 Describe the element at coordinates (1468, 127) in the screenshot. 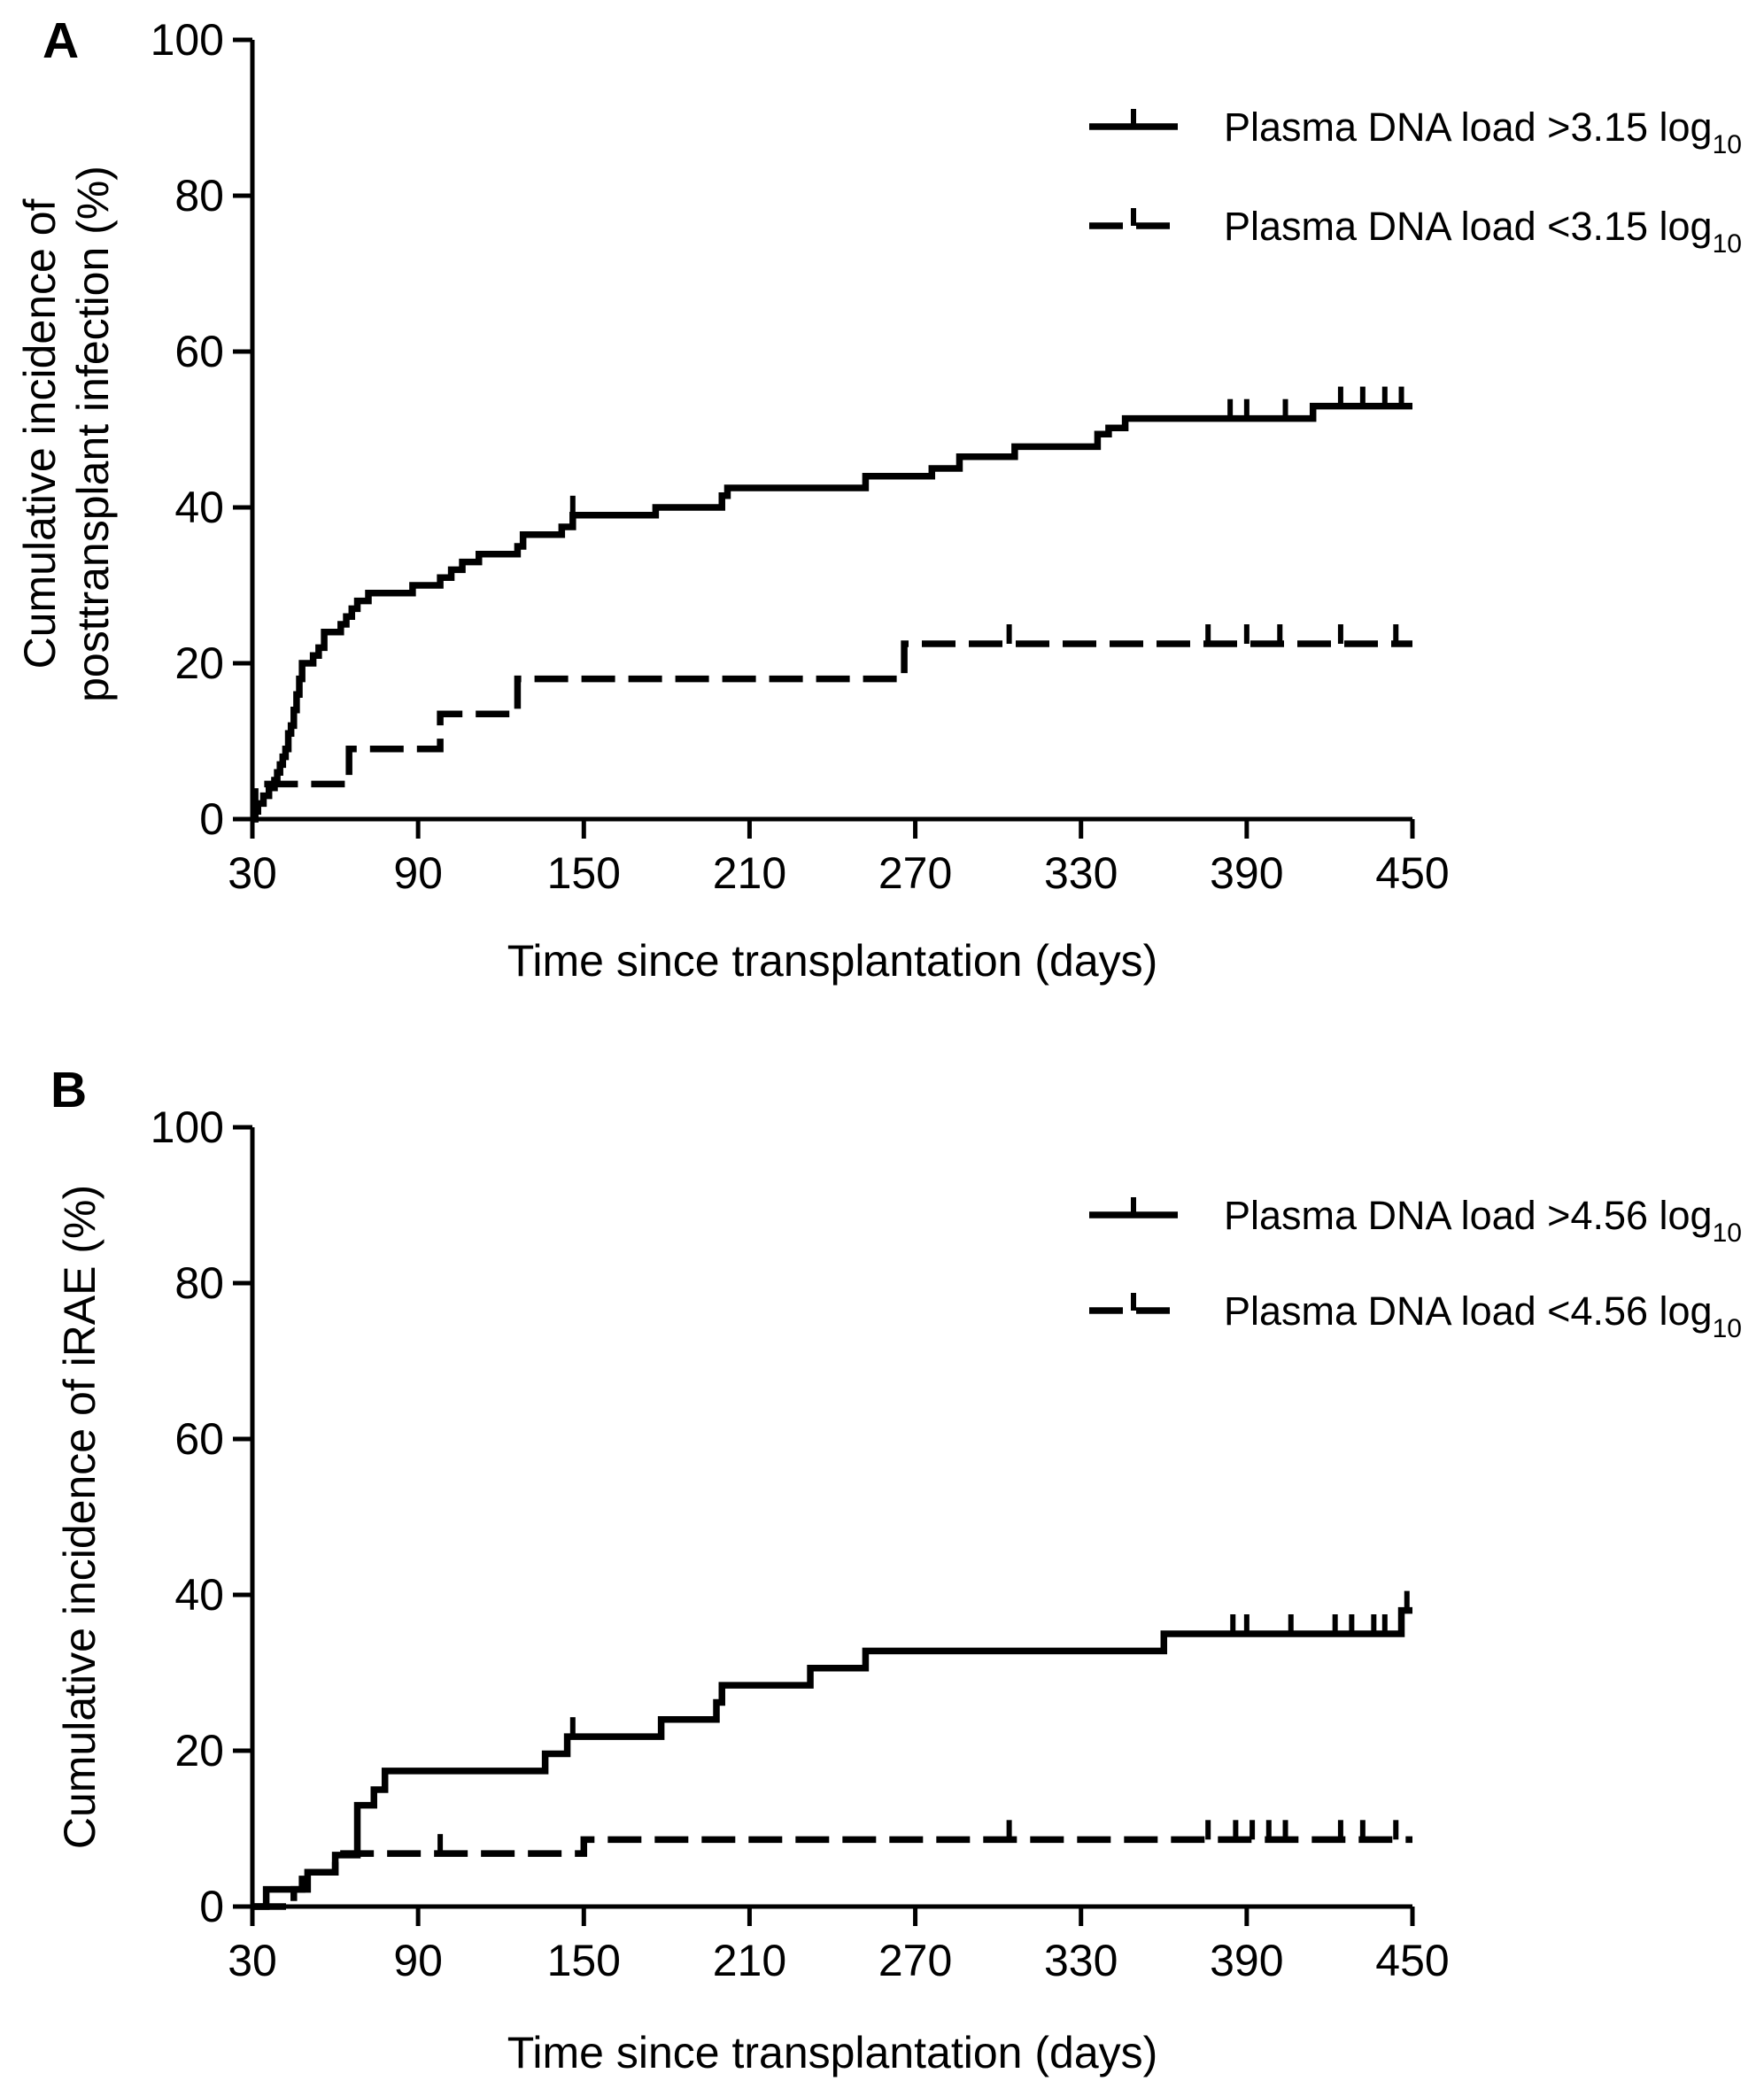

I see `legend-label-text: Plasma DNA load >3.15 log` at that location.